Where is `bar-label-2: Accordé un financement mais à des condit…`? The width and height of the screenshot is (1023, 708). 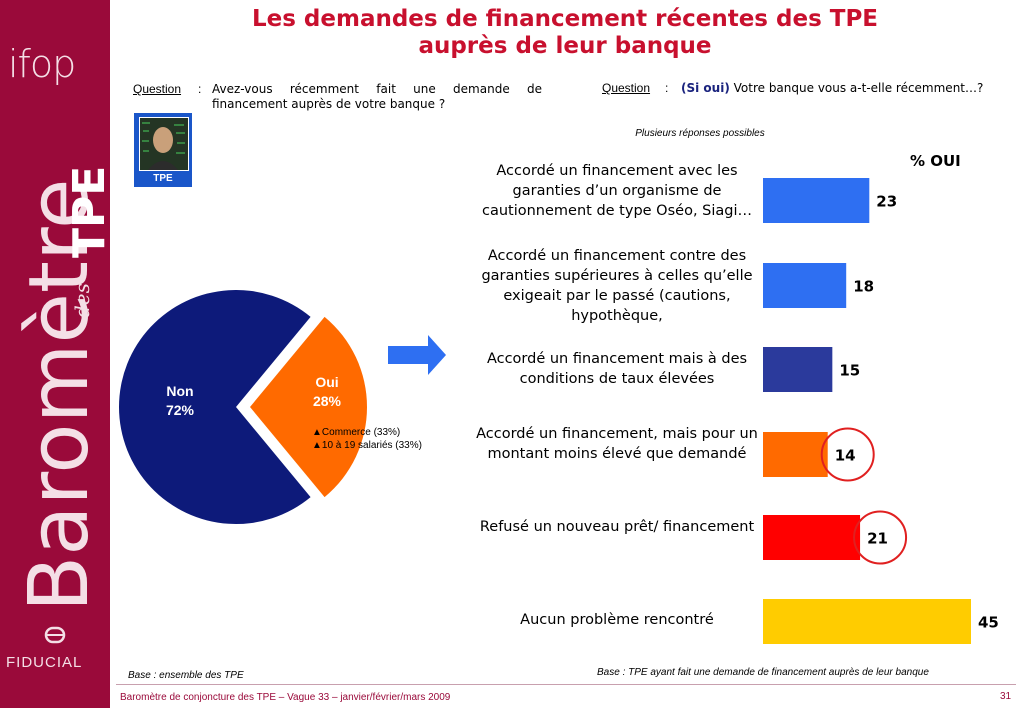
bar-label-2: Accordé un financement mais à des condit… is located at coordinates (617, 369).